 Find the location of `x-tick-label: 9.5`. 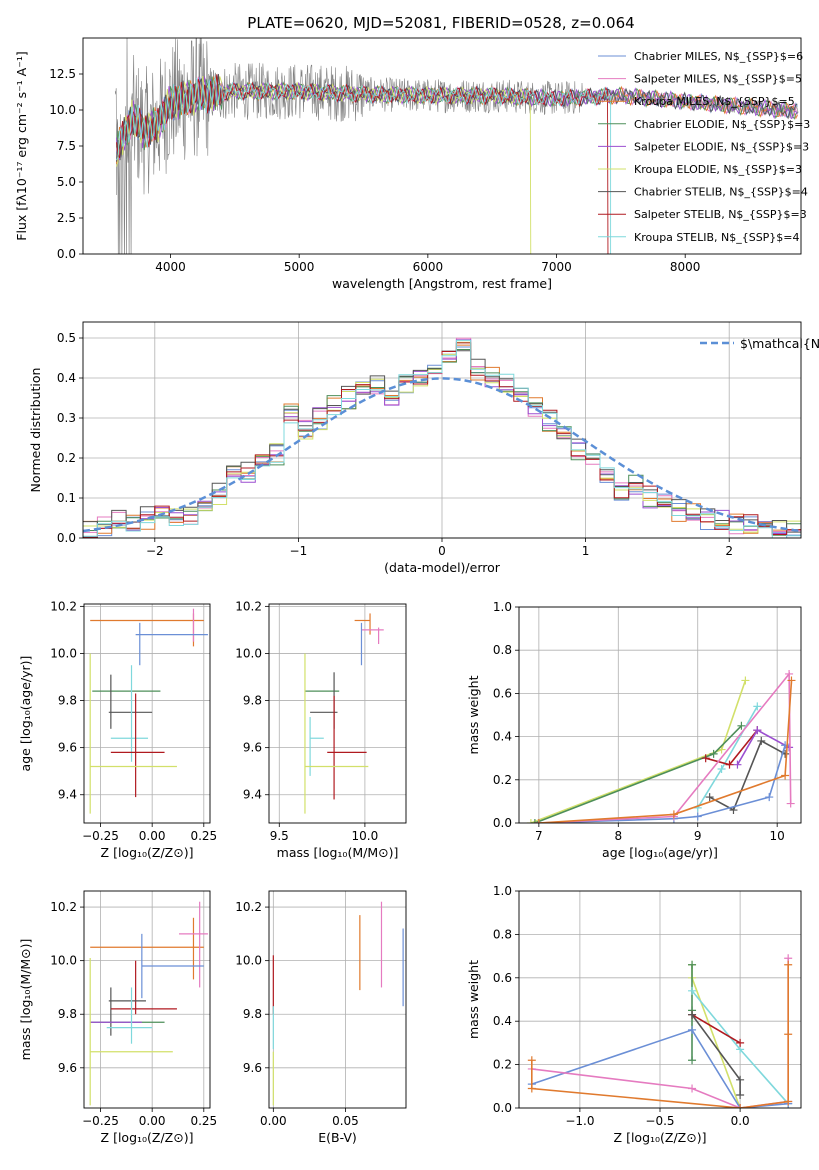

x-tick-label: 9.5 is located at coordinates (279, 836).